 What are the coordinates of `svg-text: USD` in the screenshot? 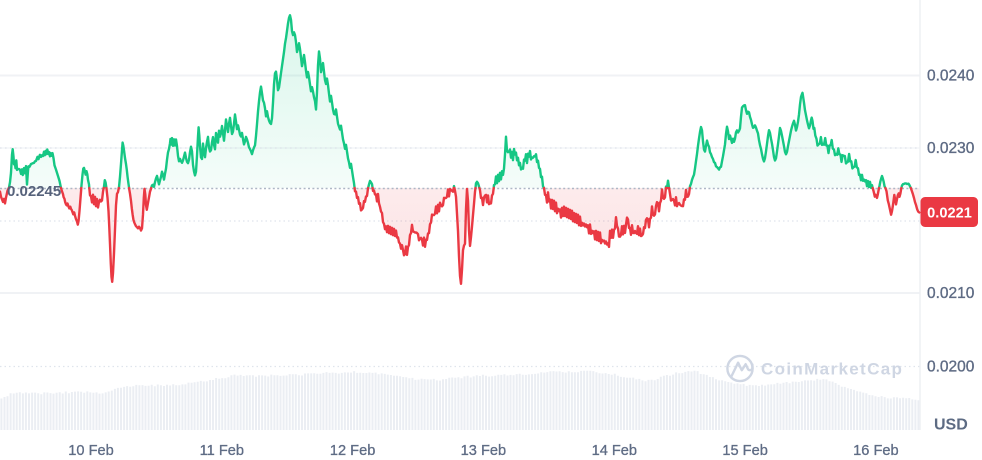 It's located at (951, 425).